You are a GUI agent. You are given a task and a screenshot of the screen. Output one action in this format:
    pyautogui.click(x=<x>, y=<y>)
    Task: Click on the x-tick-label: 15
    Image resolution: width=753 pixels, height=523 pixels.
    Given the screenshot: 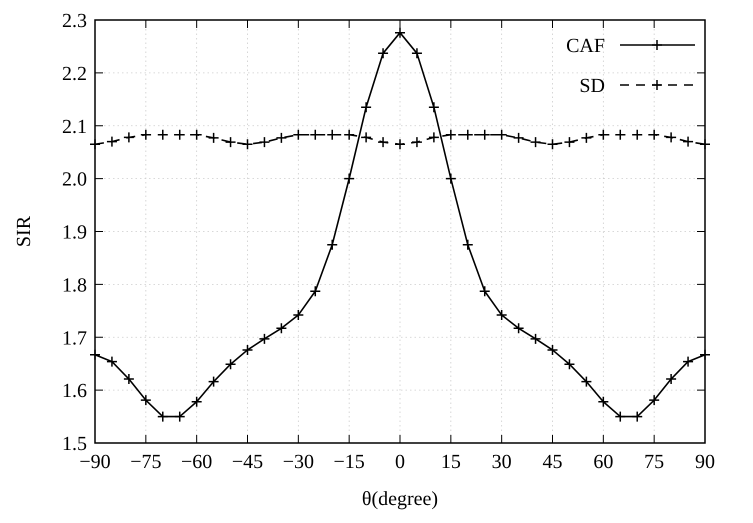 What is the action you would take?
    pyautogui.click(x=450, y=462)
    